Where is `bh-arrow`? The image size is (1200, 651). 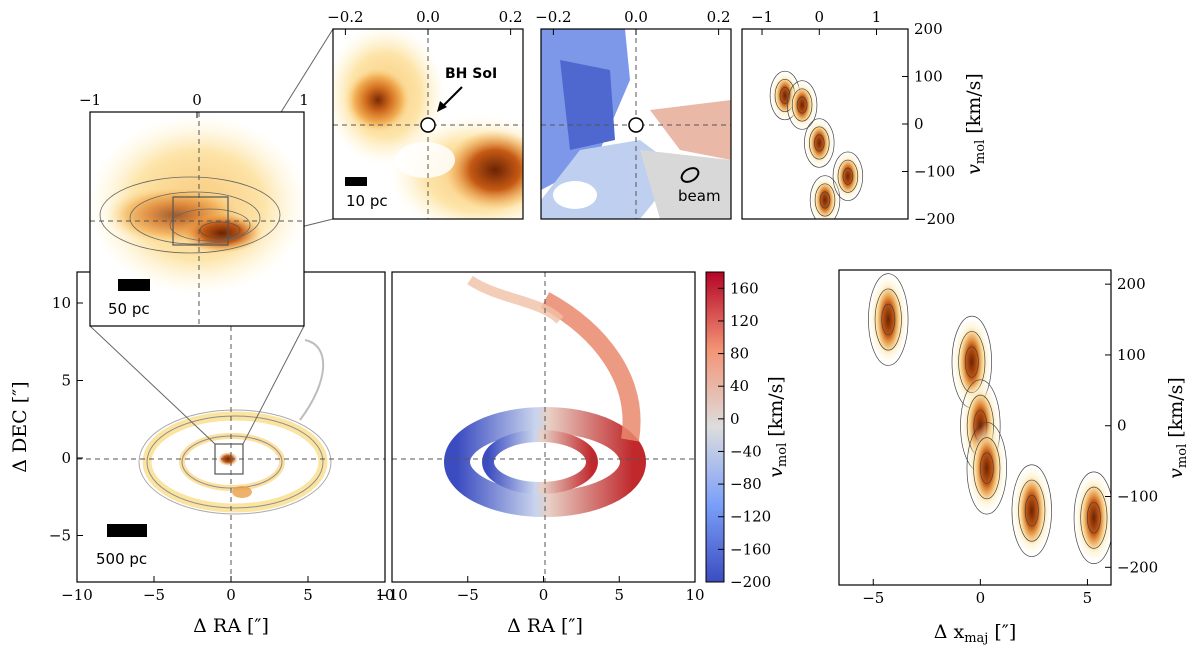
bh-arrow is located at coordinates (452, 97).